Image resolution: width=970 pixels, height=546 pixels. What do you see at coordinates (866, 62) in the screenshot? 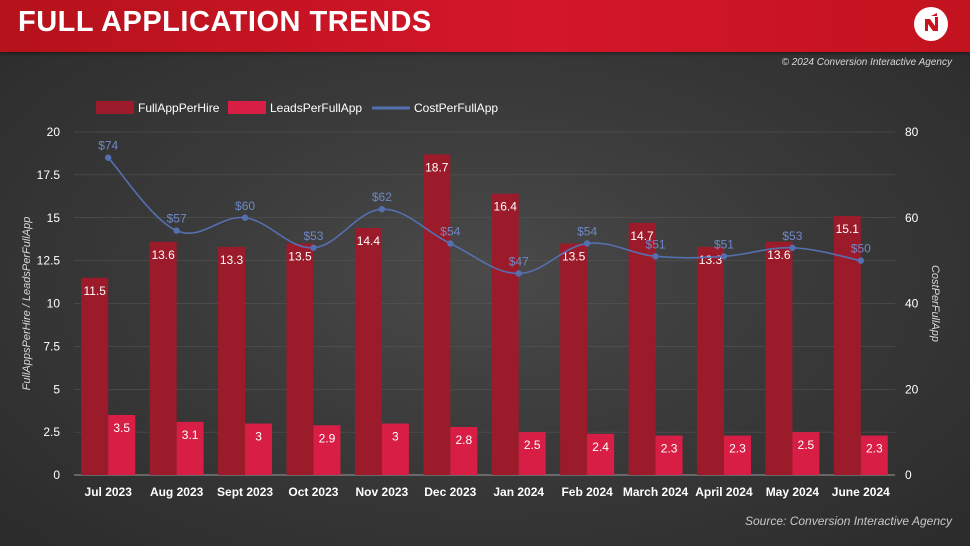
I see `copyright-text: © 2024 Conversion Interactive Agency` at bounding box center [866, 62].